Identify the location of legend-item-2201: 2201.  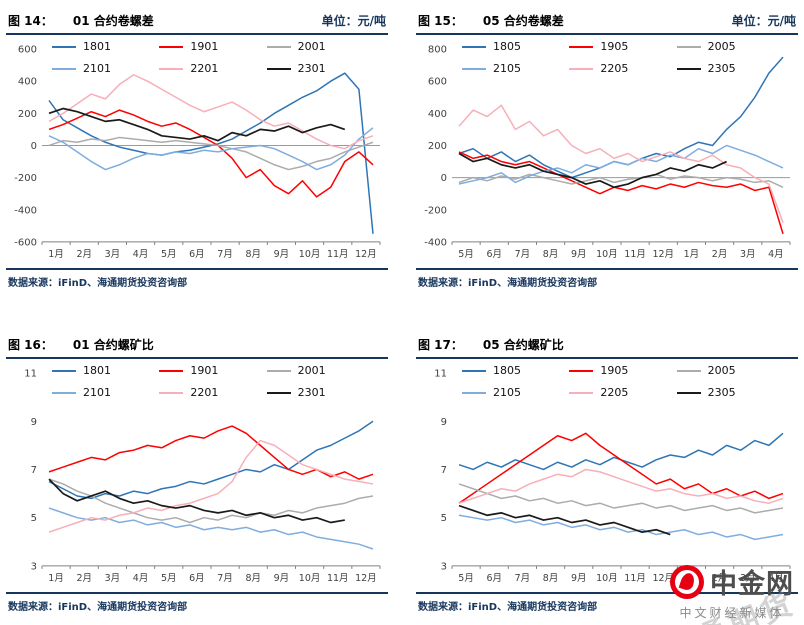
(212, 68).